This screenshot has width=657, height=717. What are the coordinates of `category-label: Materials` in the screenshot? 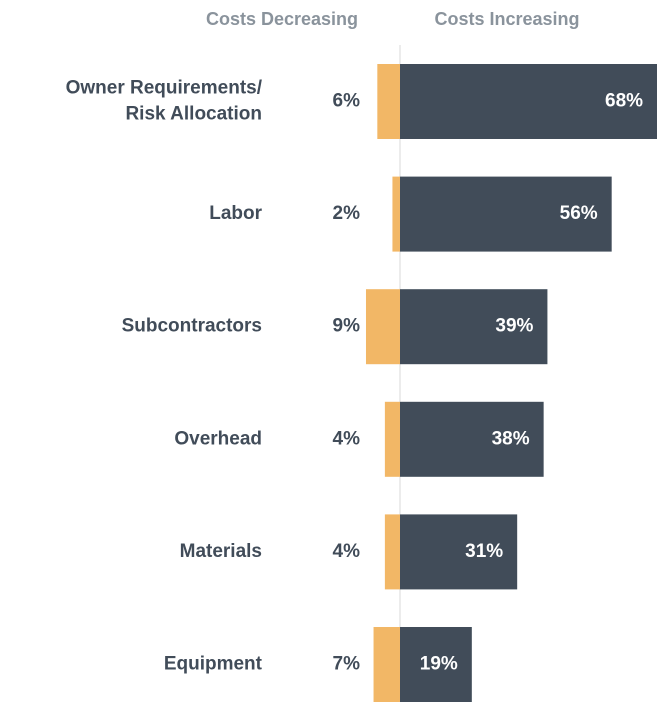 It's located at (221, 551).